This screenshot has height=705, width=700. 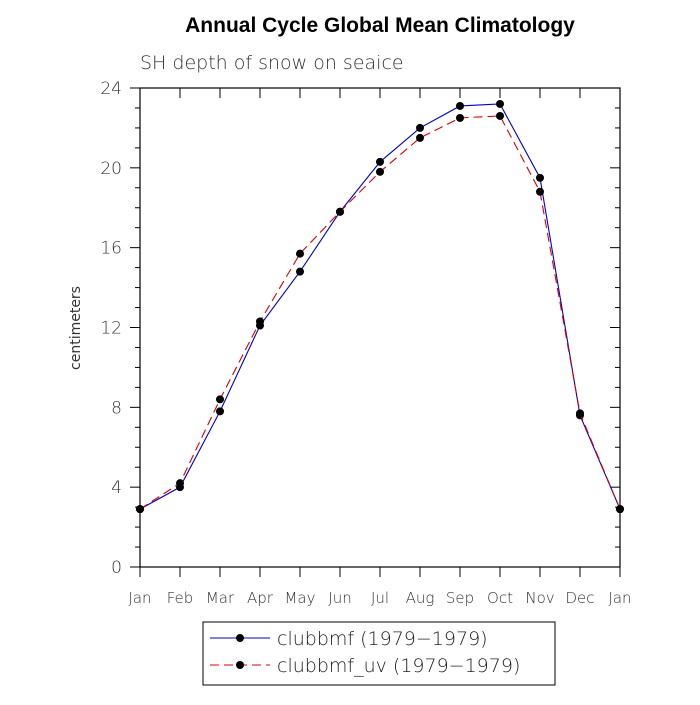 I want to click on series-1-point-oct, so click(x=500, y=103).